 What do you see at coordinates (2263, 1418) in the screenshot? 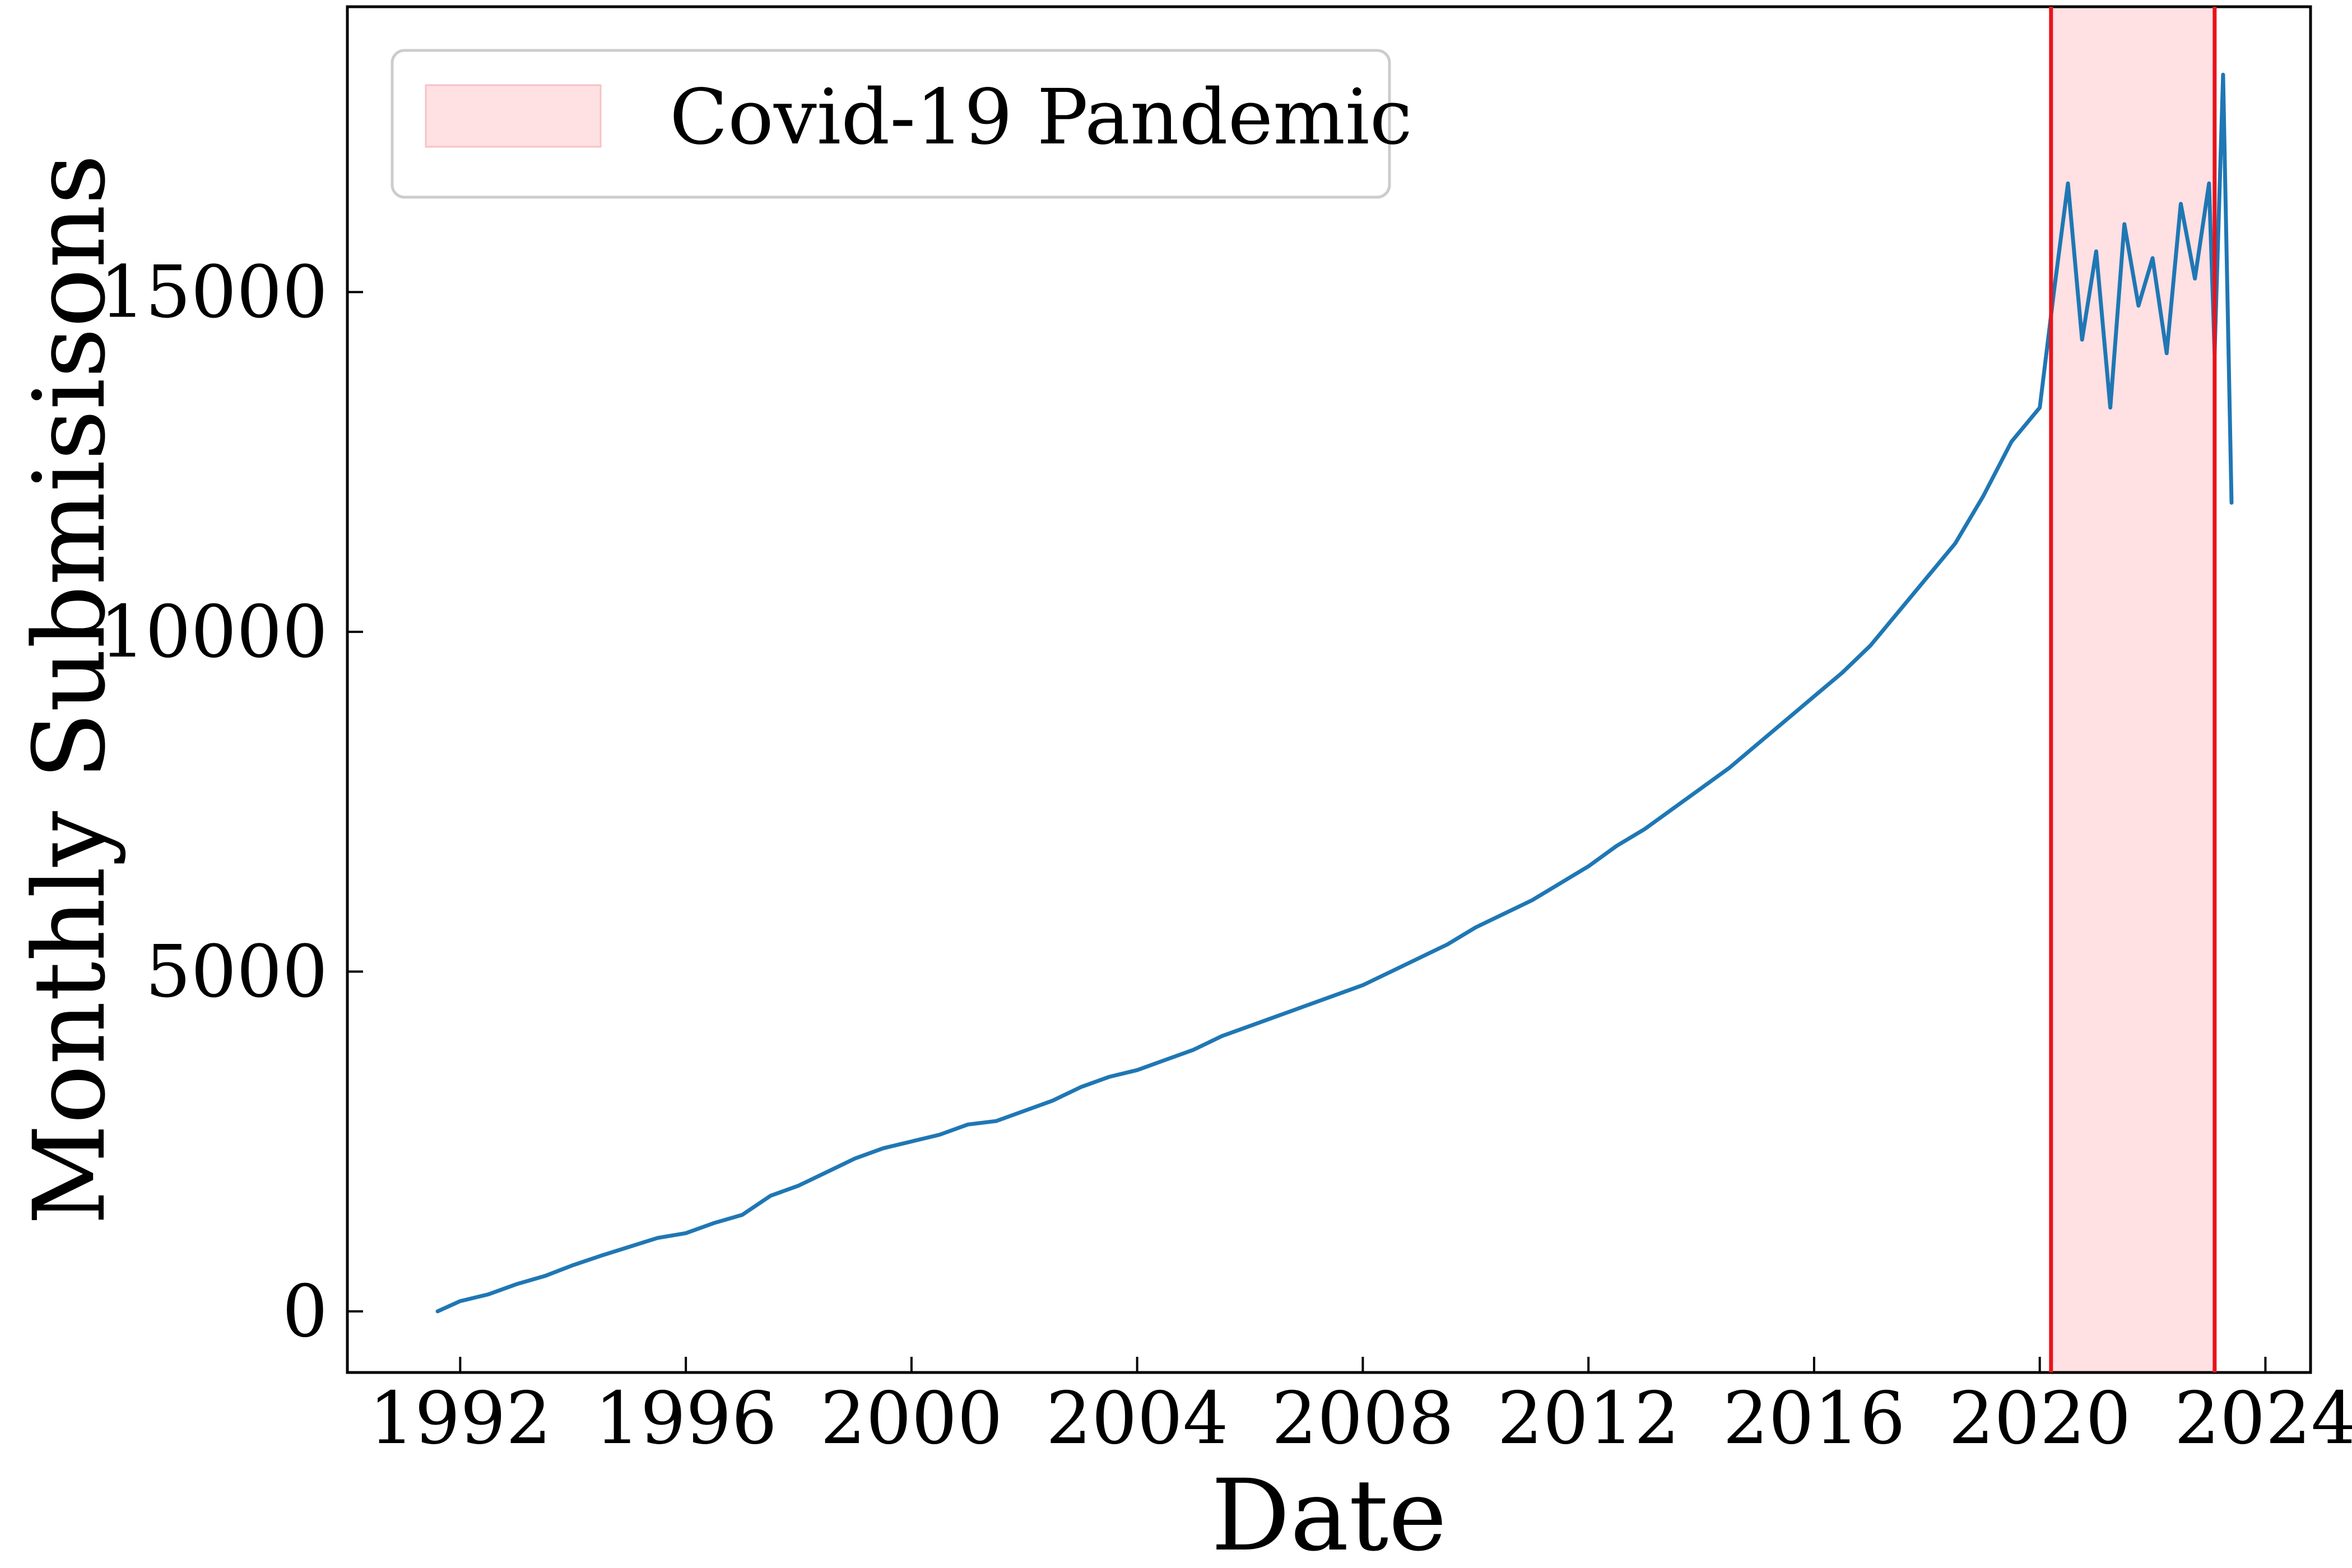
I see `x-tick-label: 2024` at bounding box center [2263, 1418].